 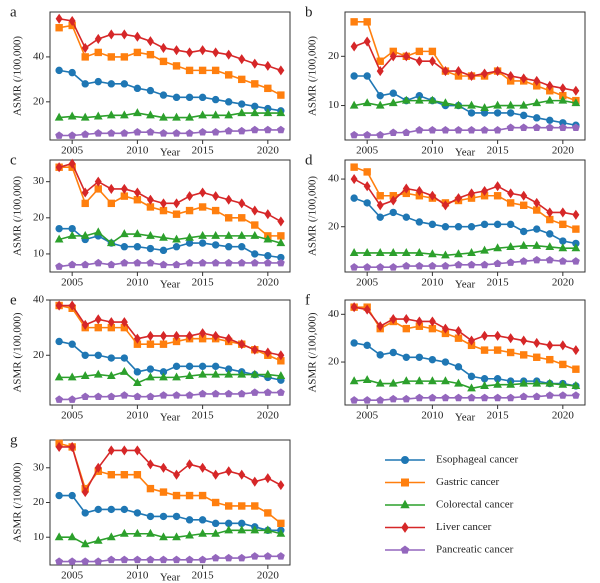 What do you see at coordinates (72, 151) in the screenshot?
I see `x-tick-label: 2005` at bounding box center [72, 151].